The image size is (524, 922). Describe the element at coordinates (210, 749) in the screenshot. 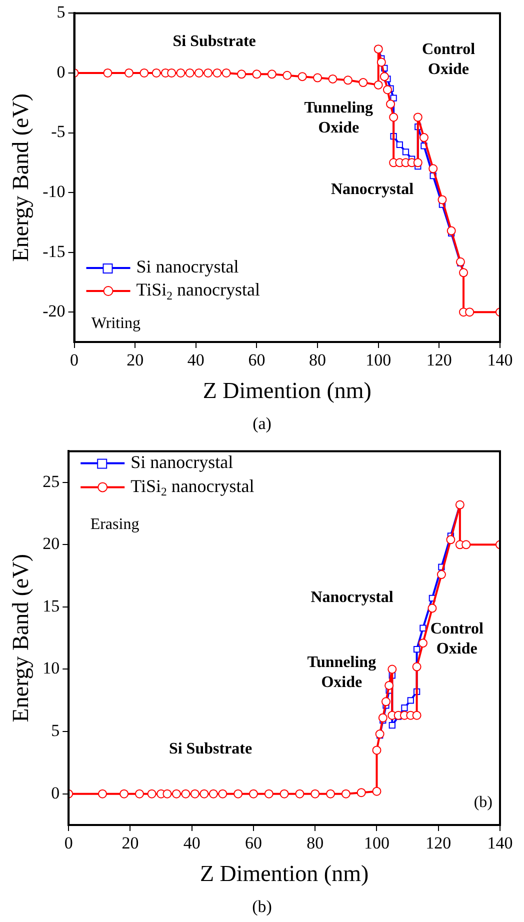

I see `annotation: Si Substrate` at that location.